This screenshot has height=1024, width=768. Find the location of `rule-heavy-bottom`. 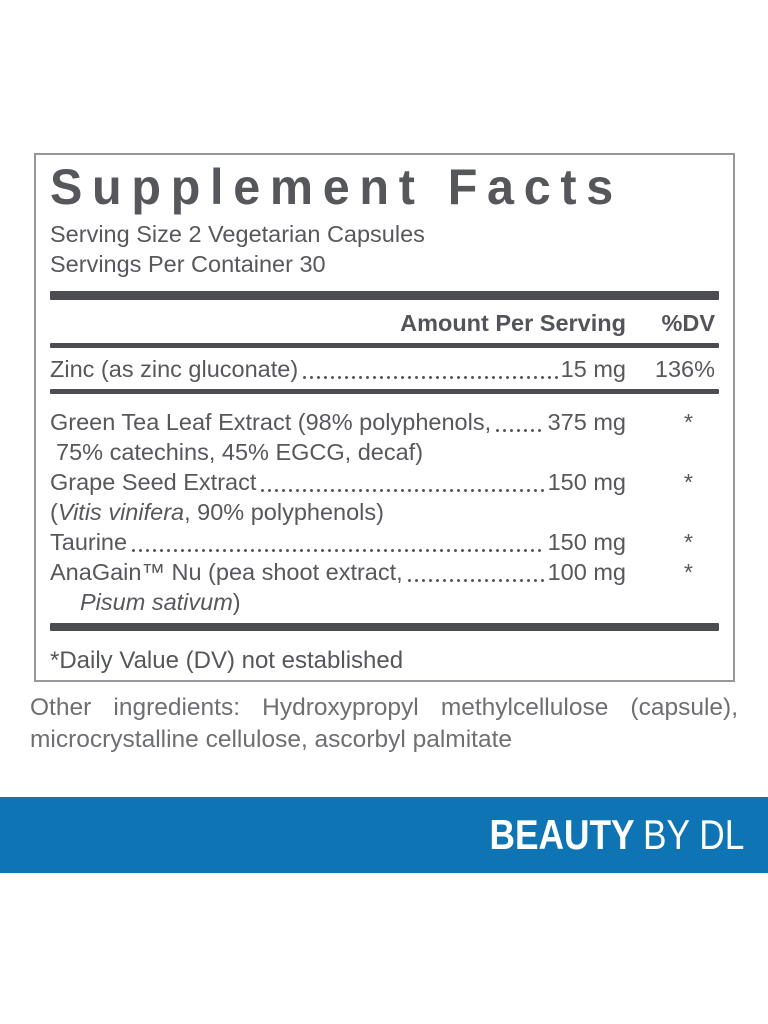

rule-heavy-bottom is located at coordinates (384, 627).